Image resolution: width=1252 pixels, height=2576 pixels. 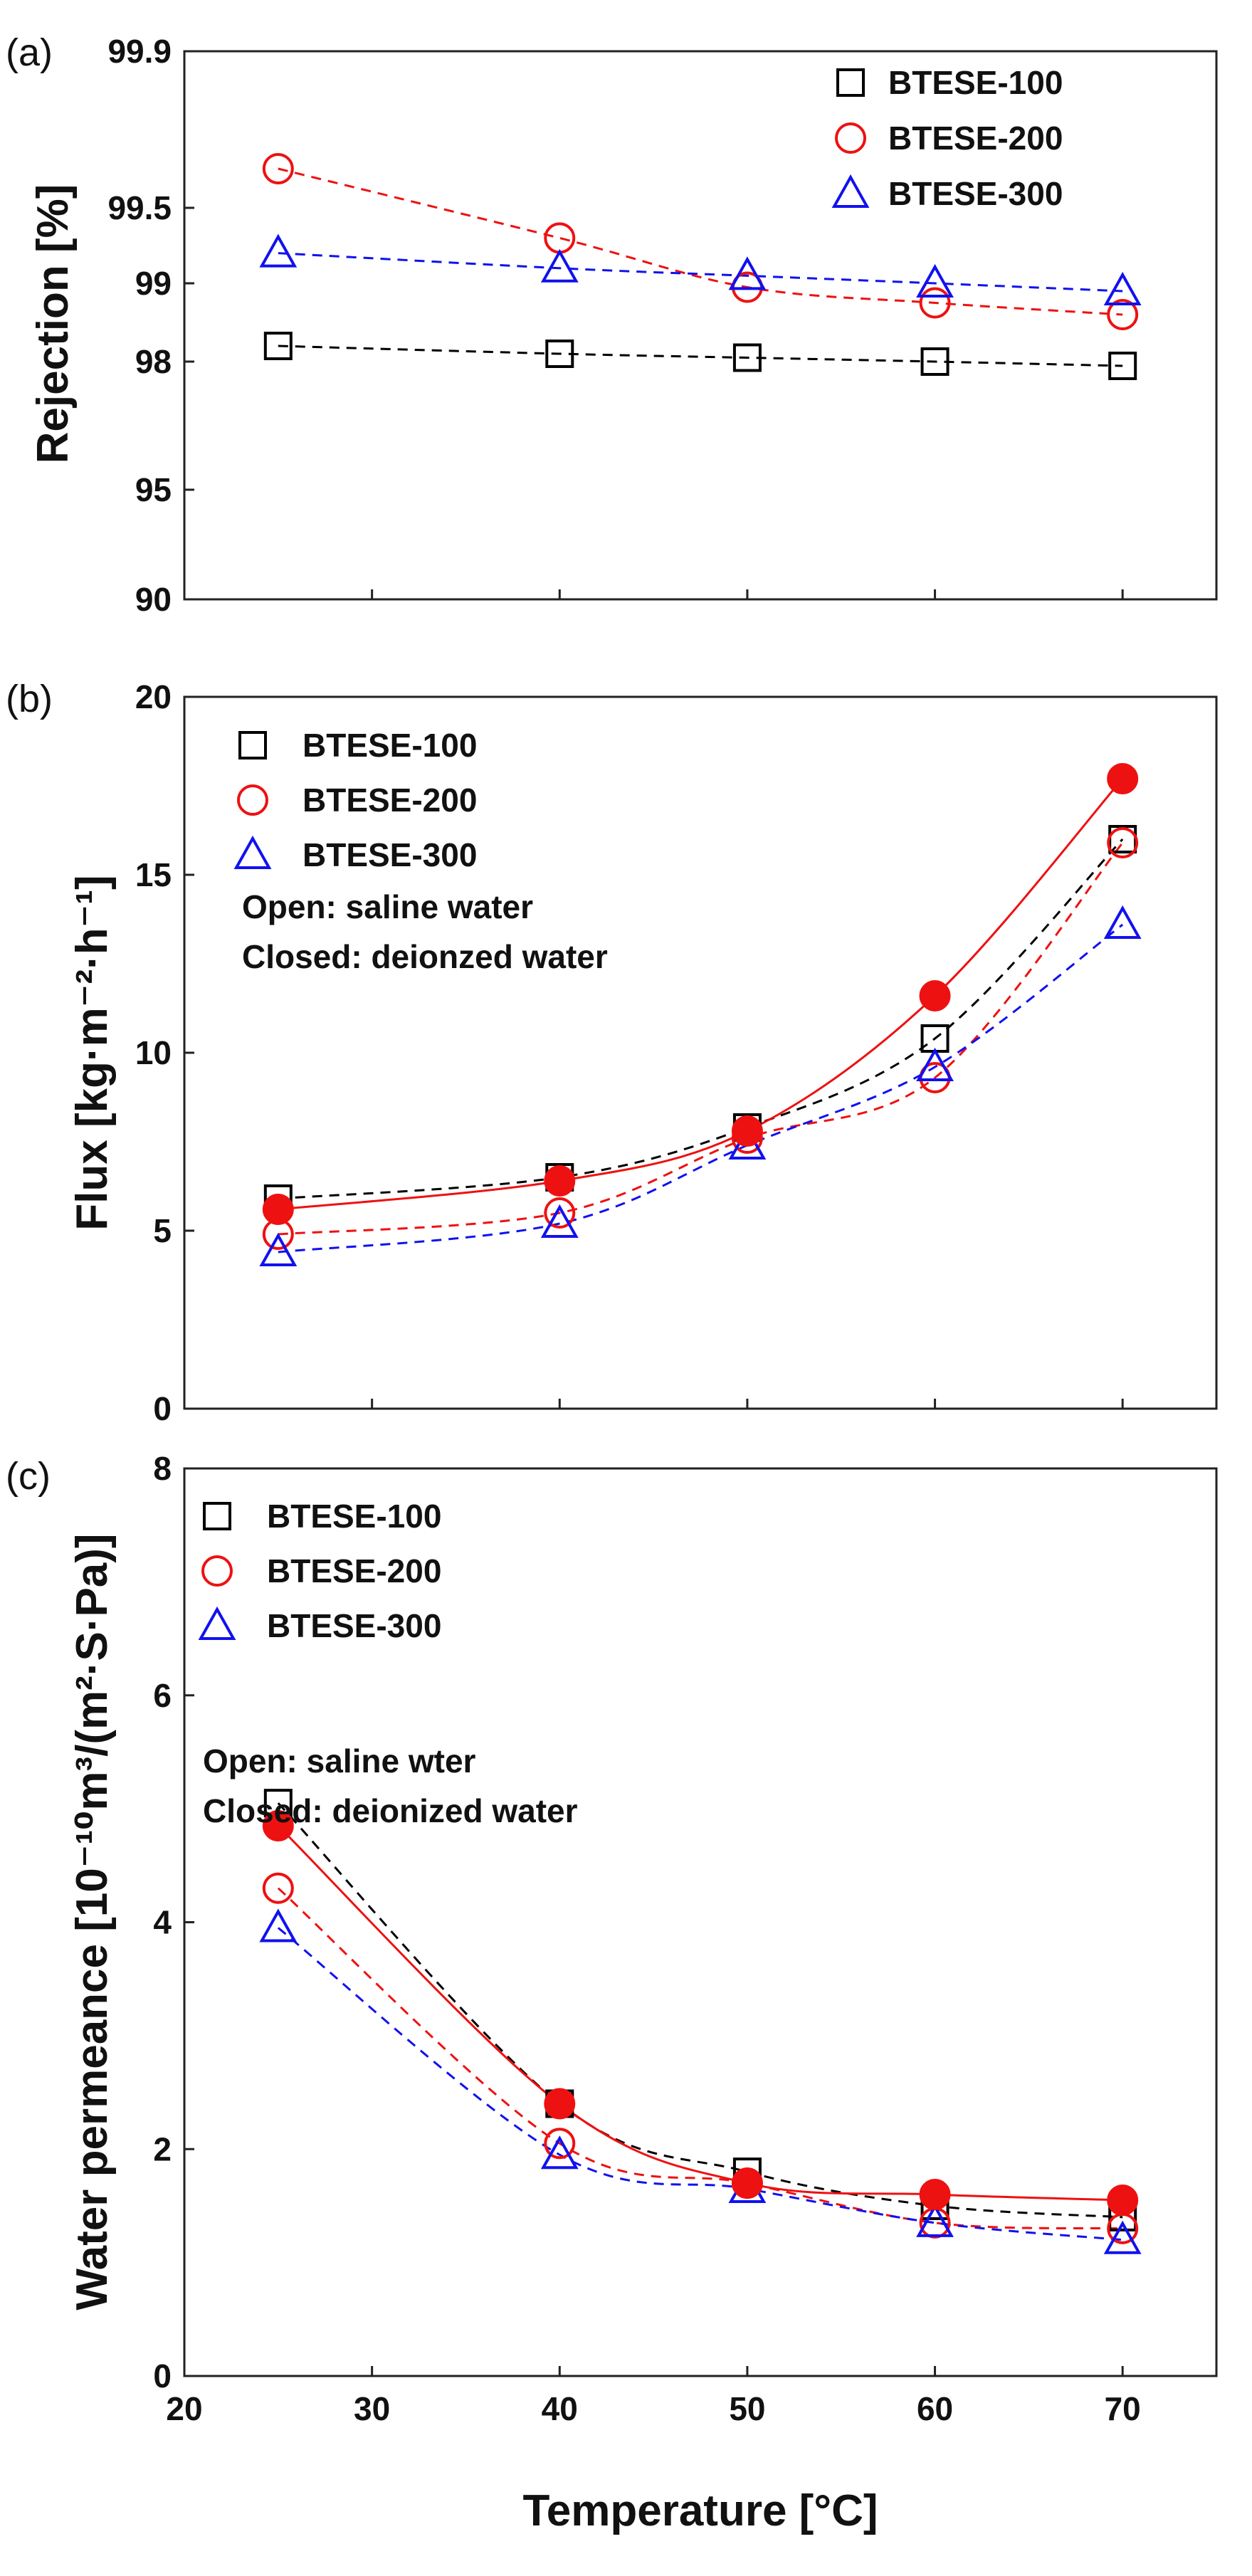 I want to click on panel-c-xticks: 20 30 40 50 60 70, so click(x=653, y=2396).